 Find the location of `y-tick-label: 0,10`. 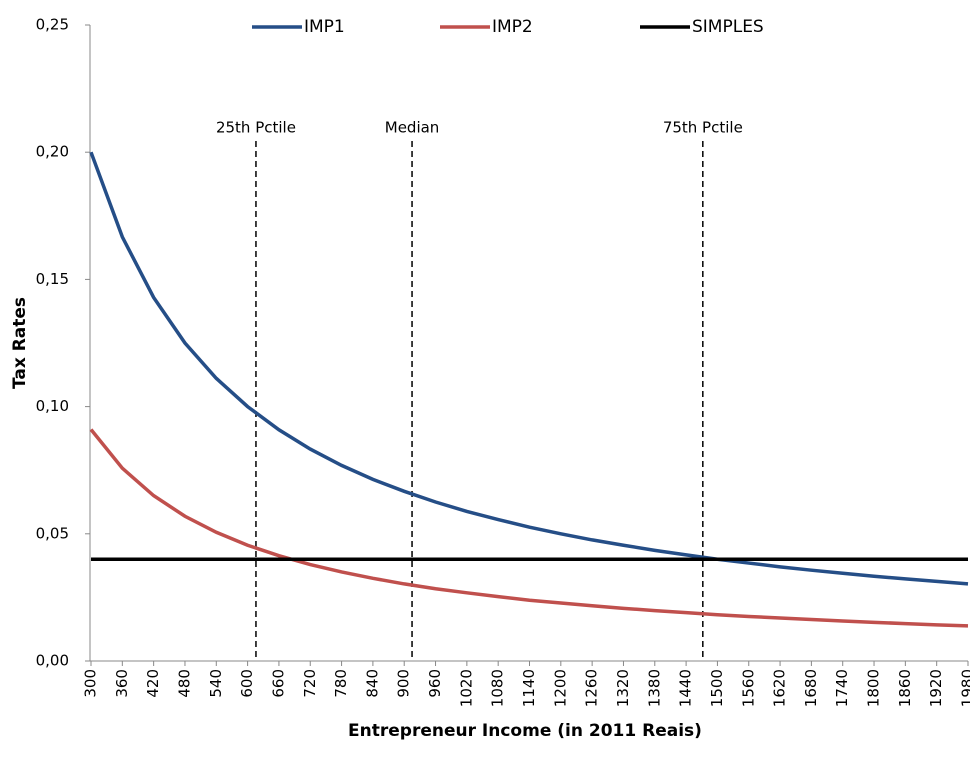

y-tick-label: 0,10 is located at coordinates (52, 406).